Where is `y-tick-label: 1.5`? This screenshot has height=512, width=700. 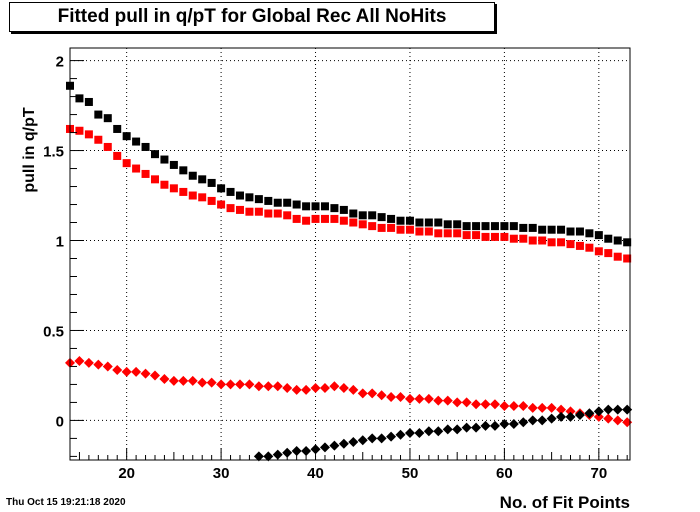 y-tick-label: 1.5 is located at coordinates (53, 152).